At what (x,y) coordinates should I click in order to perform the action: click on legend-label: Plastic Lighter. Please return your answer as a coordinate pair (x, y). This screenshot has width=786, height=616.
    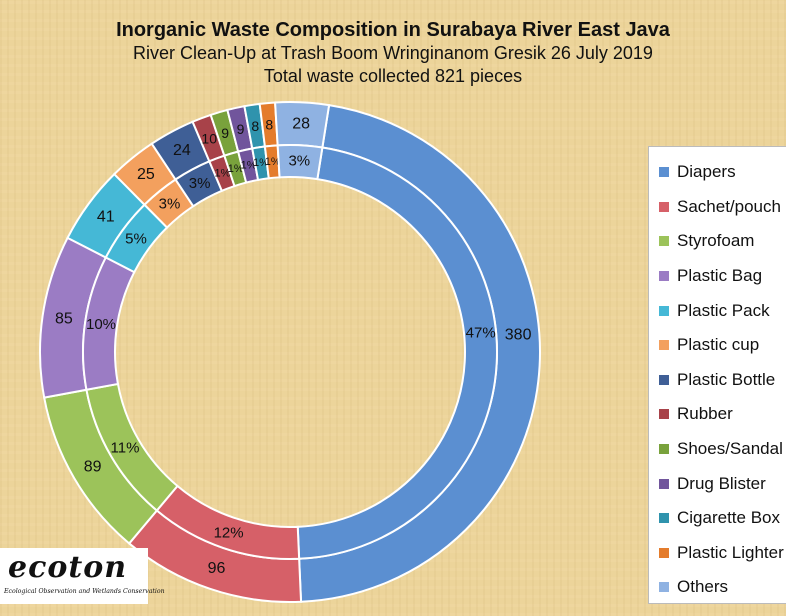
    Looking at the image, I should click on (730, 552).